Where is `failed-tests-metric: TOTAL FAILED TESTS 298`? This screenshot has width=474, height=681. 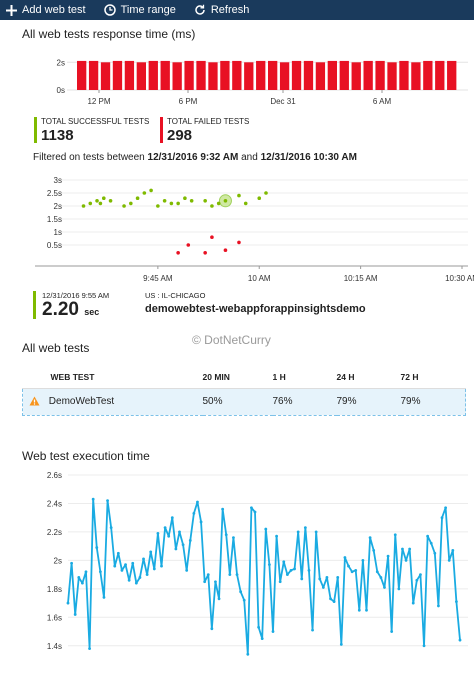
failed-tests-metric: TOTAL FAILED TESTS 298 is located at coordinates (204, 130).